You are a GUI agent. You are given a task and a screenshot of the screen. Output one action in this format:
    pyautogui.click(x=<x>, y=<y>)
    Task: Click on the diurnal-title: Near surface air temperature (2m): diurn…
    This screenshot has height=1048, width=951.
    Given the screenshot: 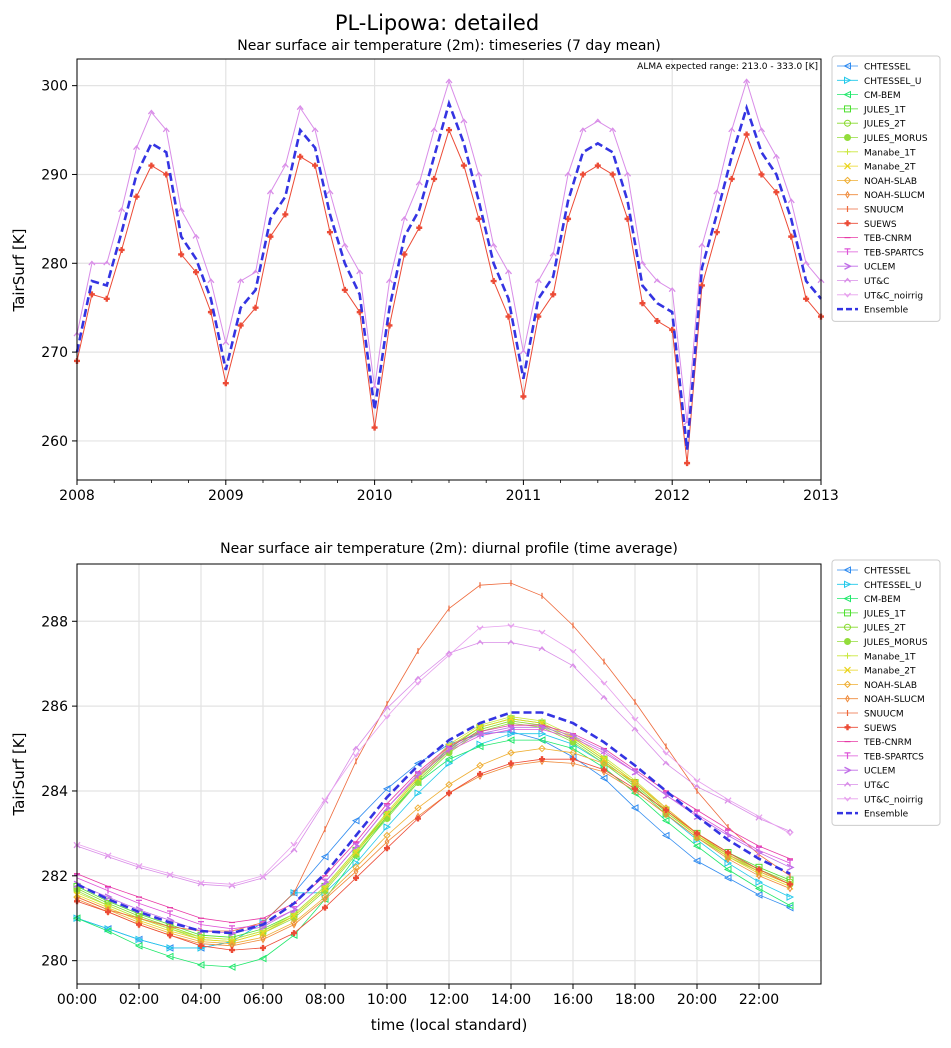 What is the action you would take?
    pyautogui.click(x=449, y=549)
    